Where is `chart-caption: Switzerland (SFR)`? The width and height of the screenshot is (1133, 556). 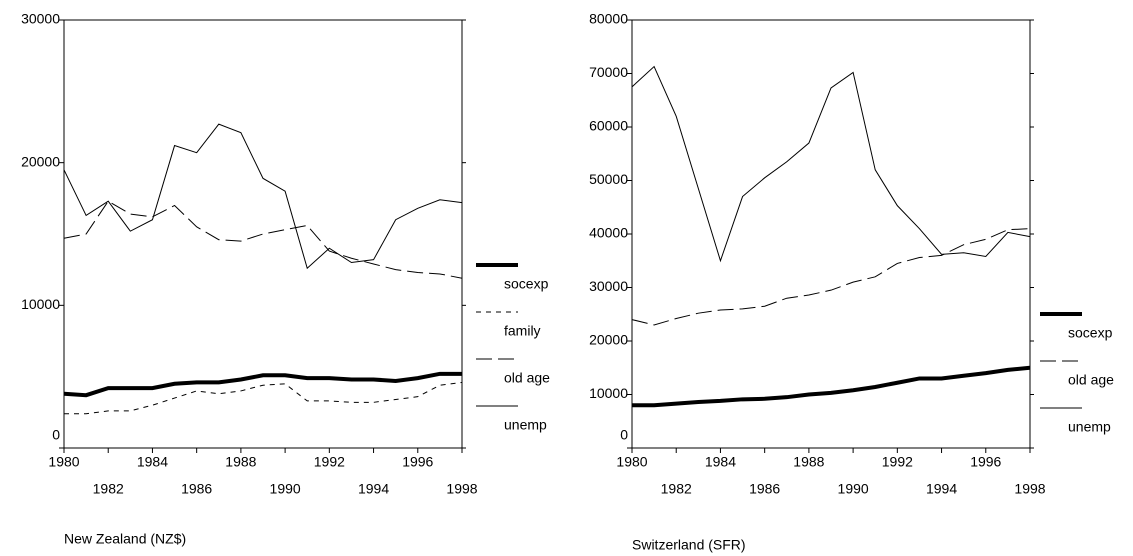 chart-caption: Switzerland (SFR) is located at coordinates (689, 545).